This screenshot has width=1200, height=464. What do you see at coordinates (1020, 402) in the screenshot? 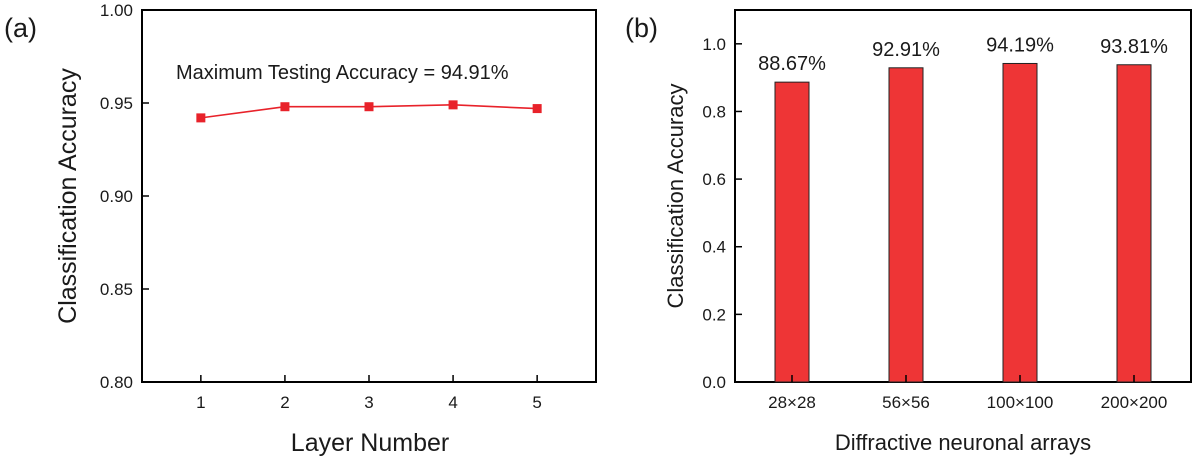
I see `x-tick-label: 100×100` at bounding box center [1020, 402].